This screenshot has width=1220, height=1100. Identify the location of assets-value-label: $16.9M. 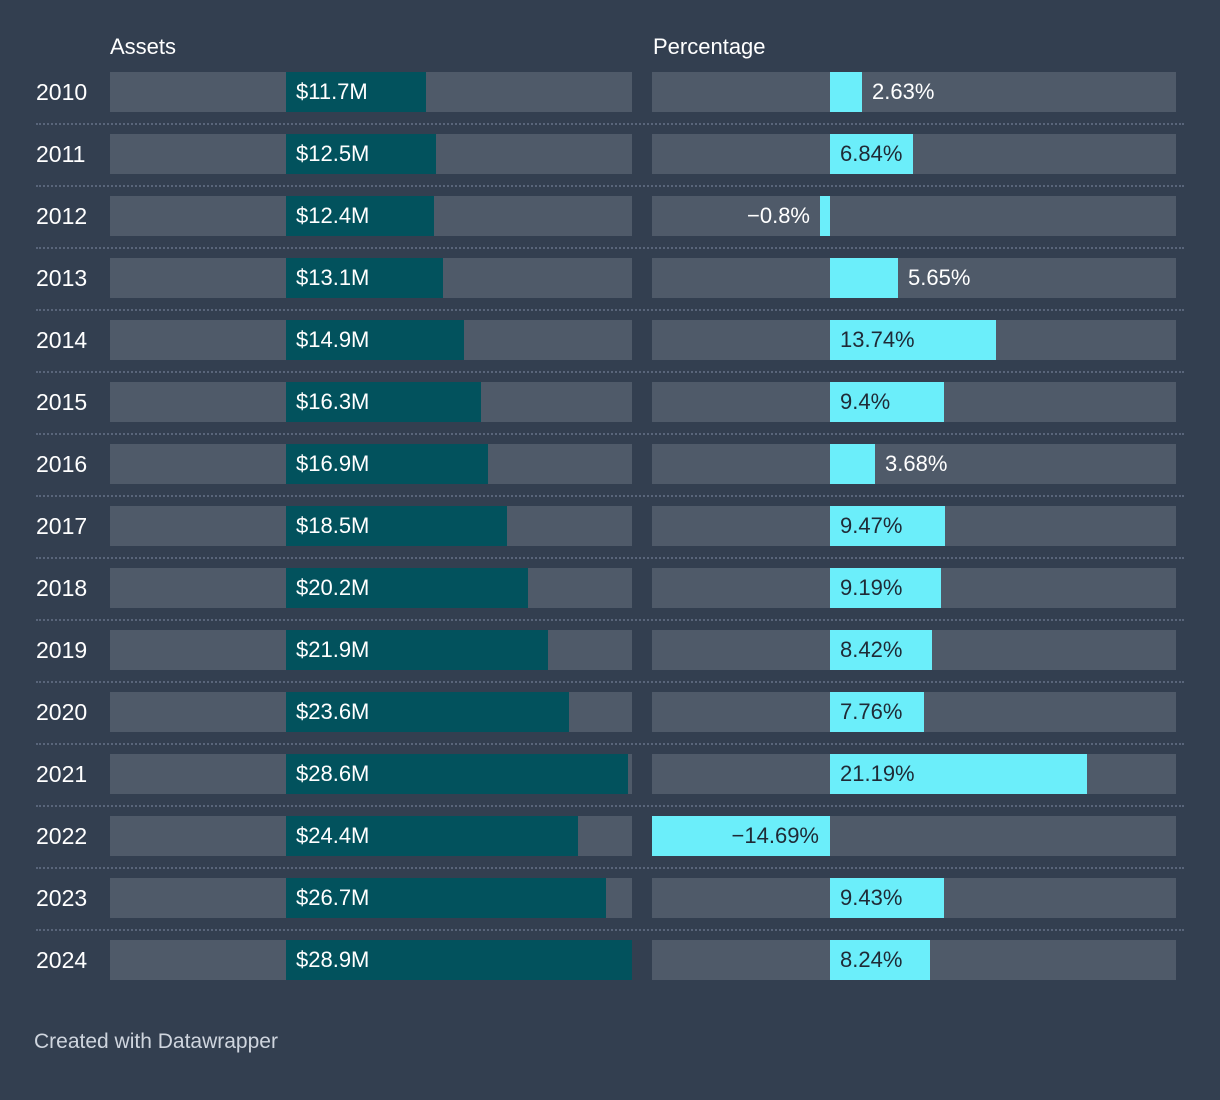
(333, 463).